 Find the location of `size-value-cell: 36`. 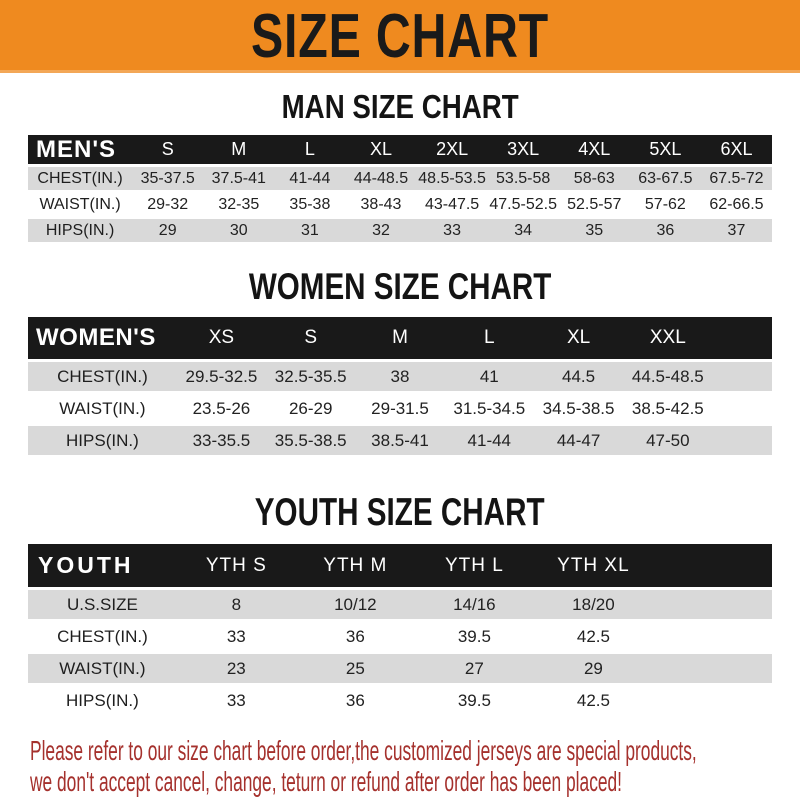

size-value-cell: 36 is located at coordinates (355, 700).